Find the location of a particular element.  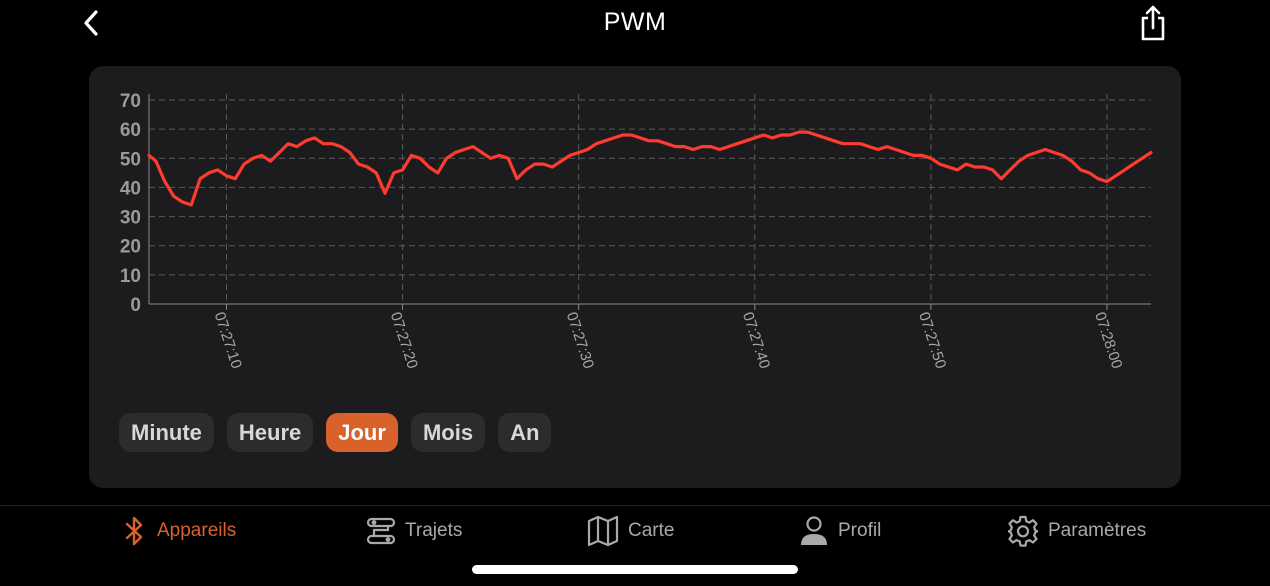

page-title: PWM is located at coordinates (635, 22).